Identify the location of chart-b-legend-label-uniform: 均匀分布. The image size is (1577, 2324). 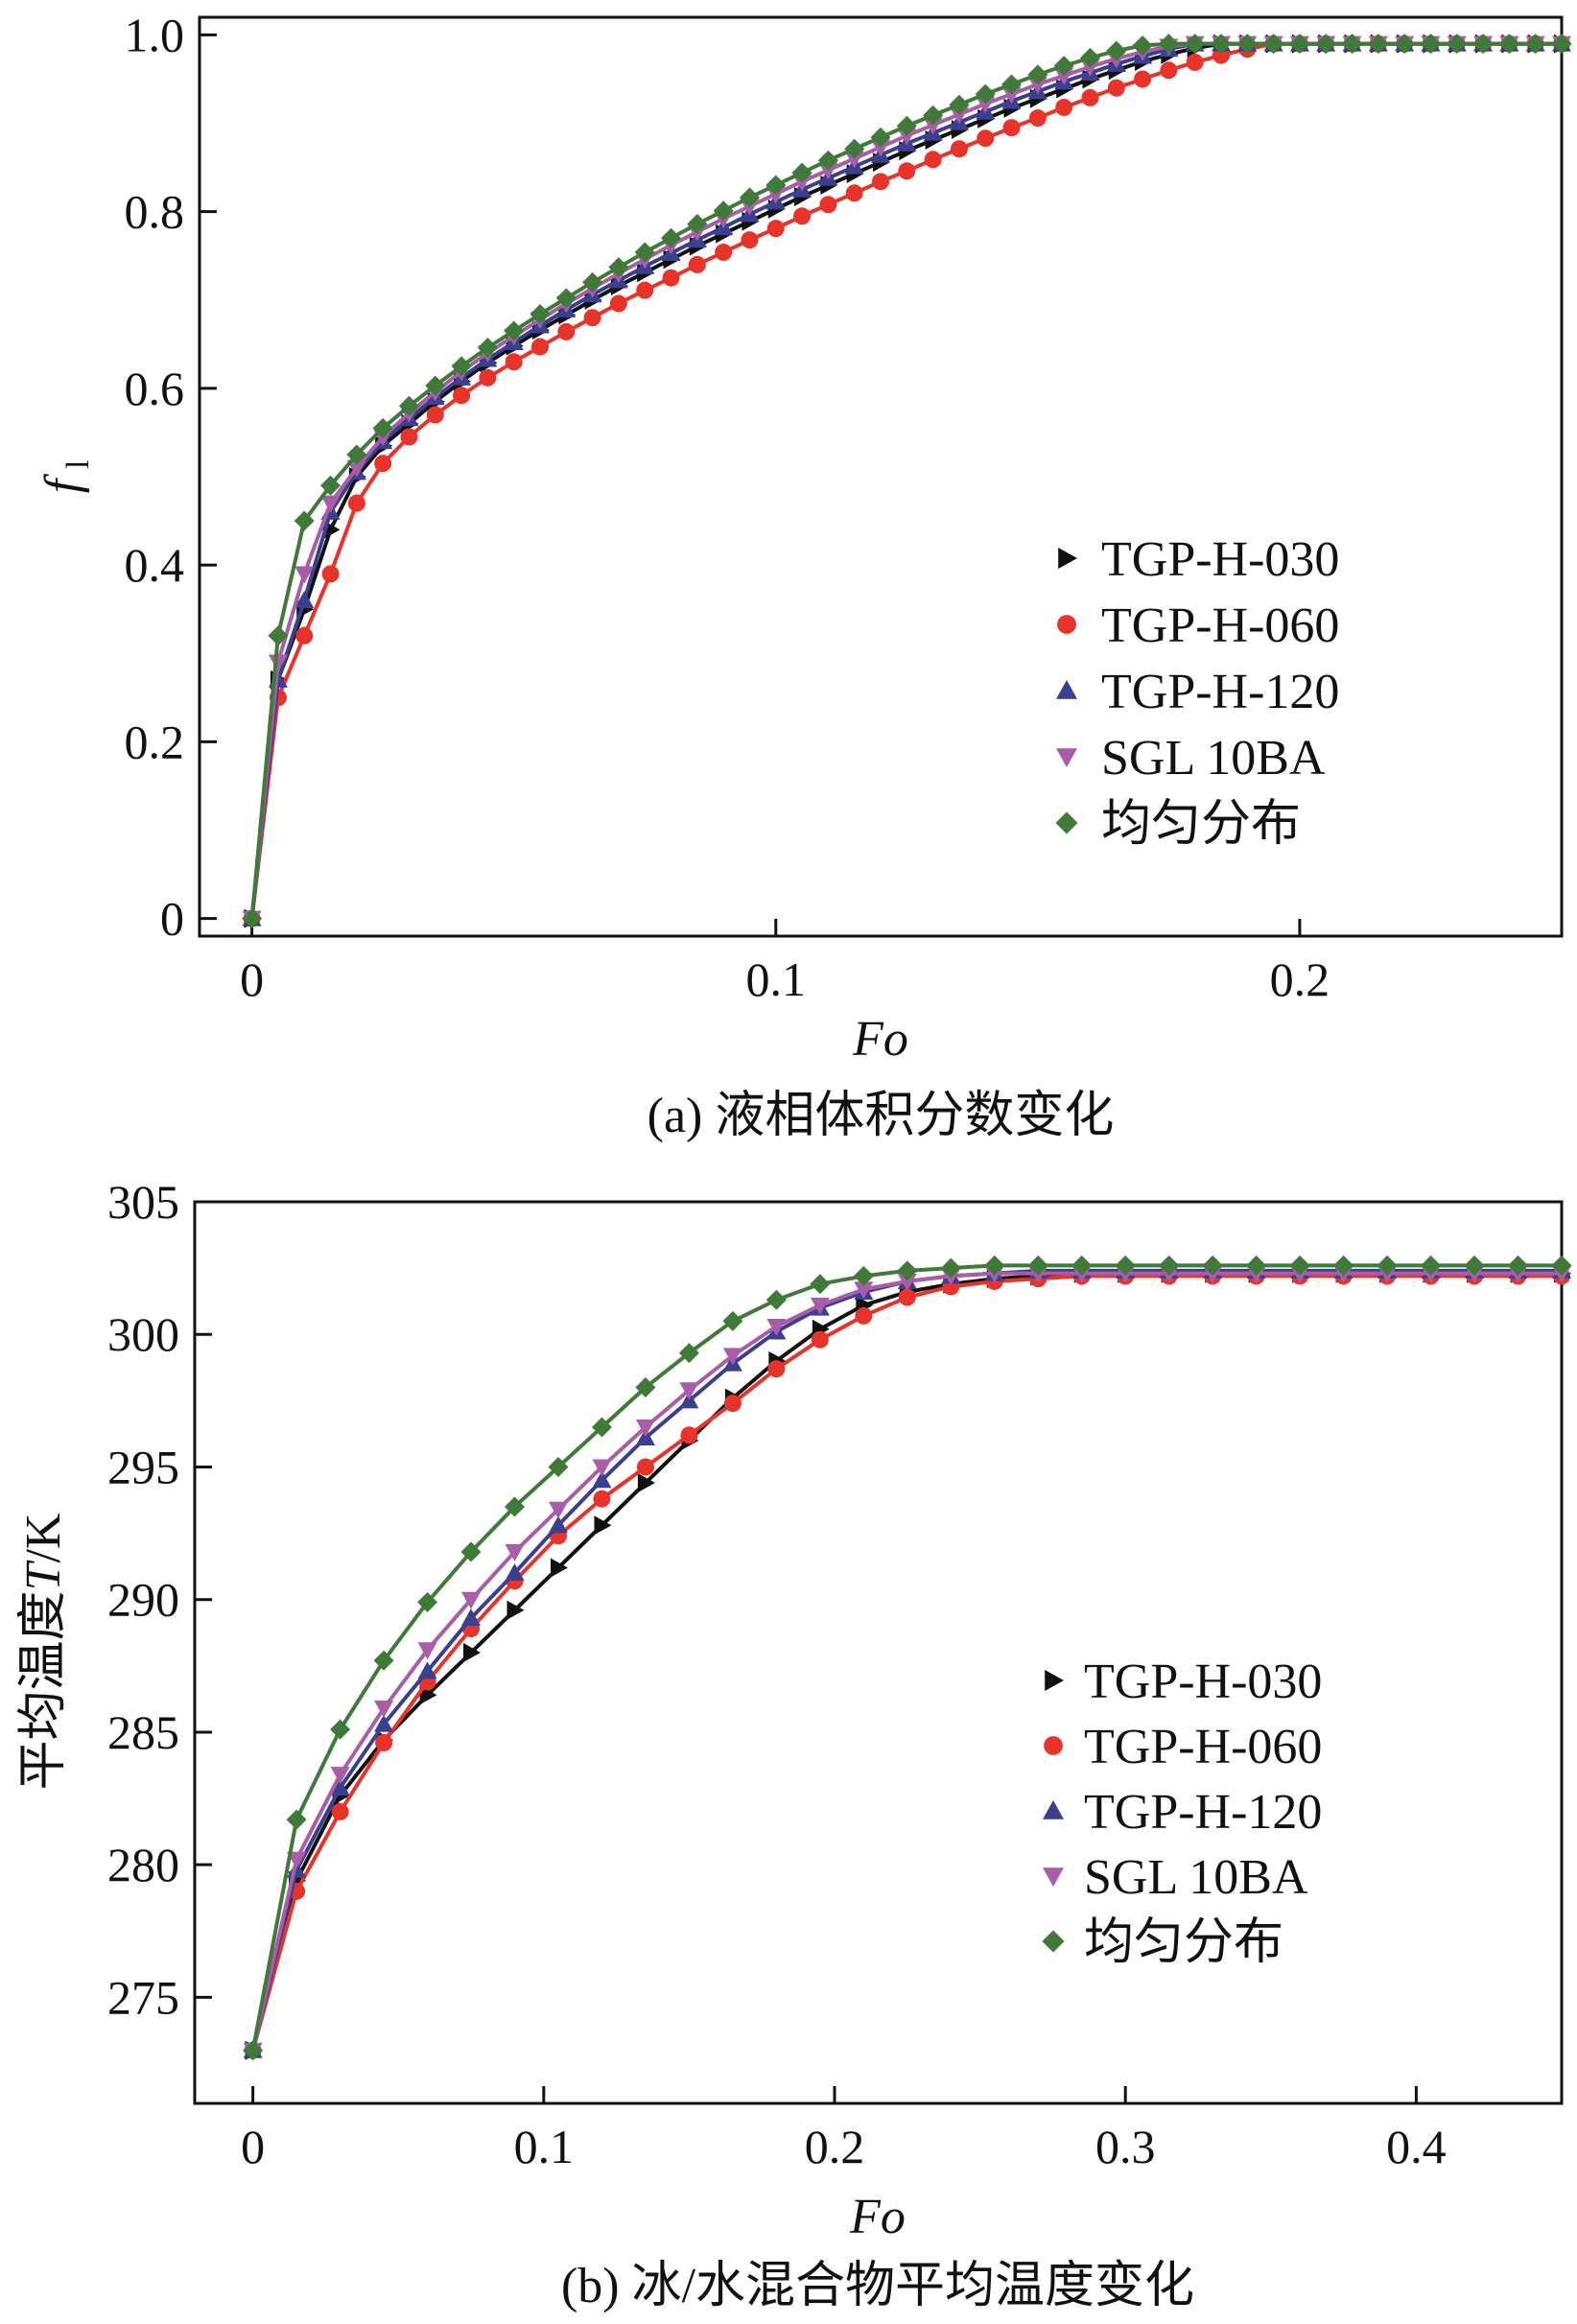
(1183, 1942).